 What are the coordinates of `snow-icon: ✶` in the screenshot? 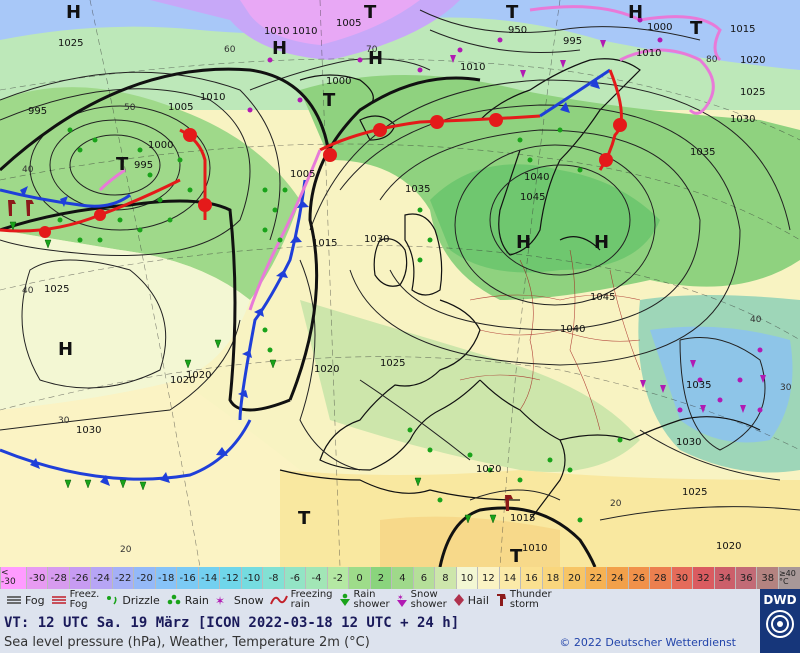 It's located at (220, 600).